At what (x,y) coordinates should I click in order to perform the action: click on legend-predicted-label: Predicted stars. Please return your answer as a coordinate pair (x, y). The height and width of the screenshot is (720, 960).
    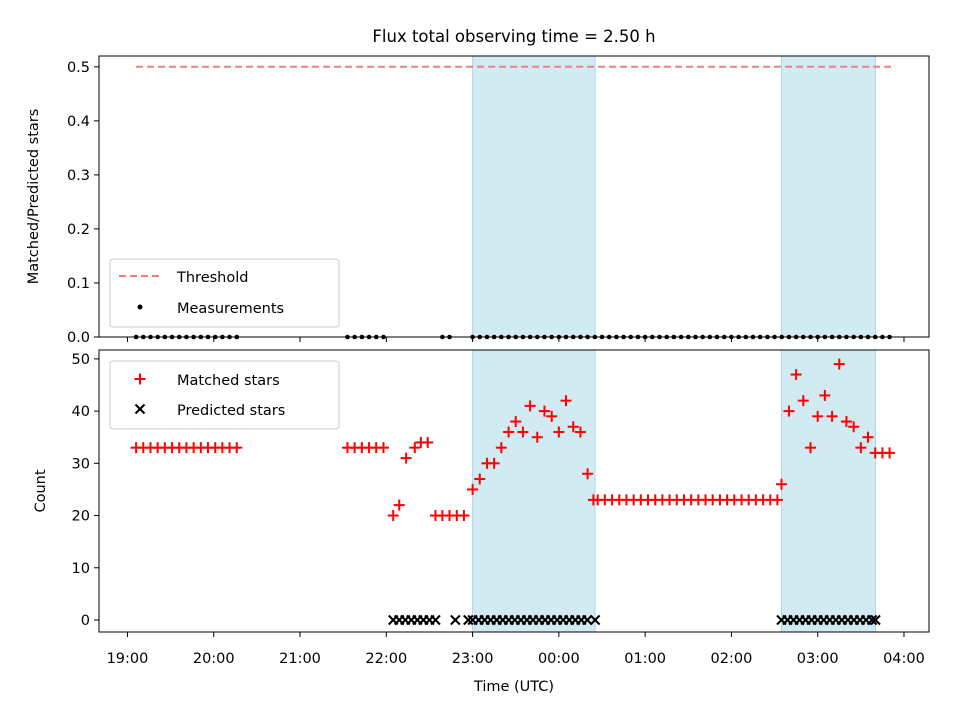
    Looking at the image, I should click on (231, 411).